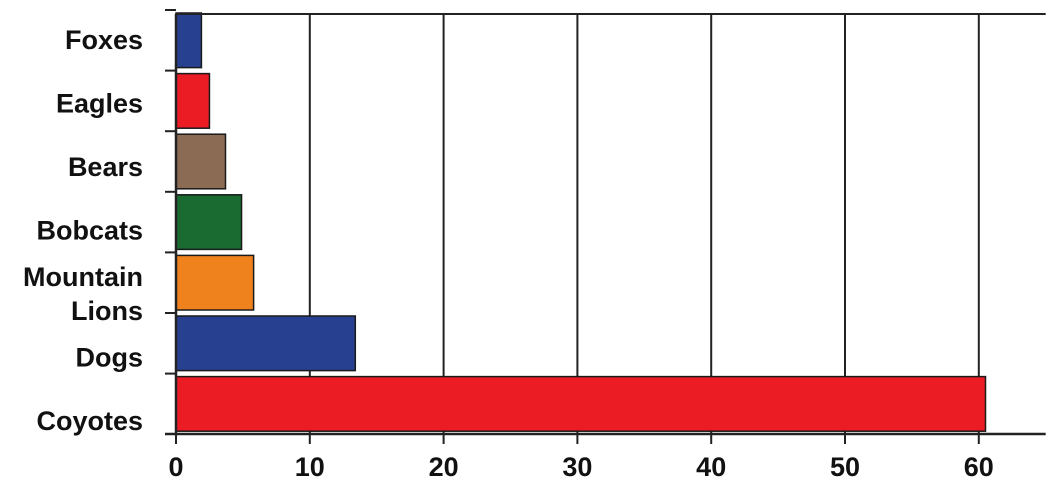 The height and width of the screenshot is (478, 1049). Describe the element at coordinates (979, 465) in the screenshot. I see `x-tick-label-60: 60` at that location.